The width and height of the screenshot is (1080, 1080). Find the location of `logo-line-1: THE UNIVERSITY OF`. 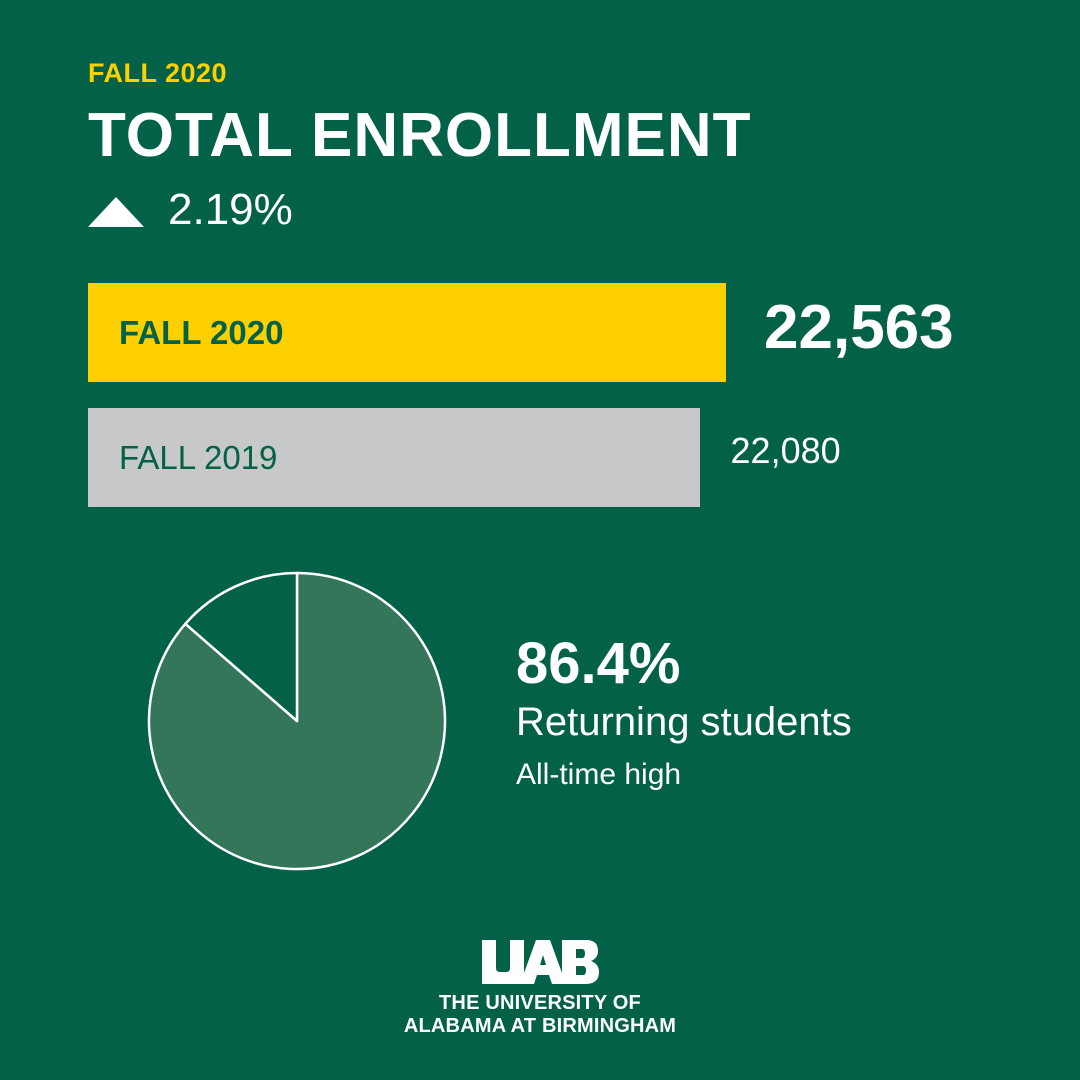

logo-line-1: THE UNIVERSITY OF is located at coordinates (540, 1003).